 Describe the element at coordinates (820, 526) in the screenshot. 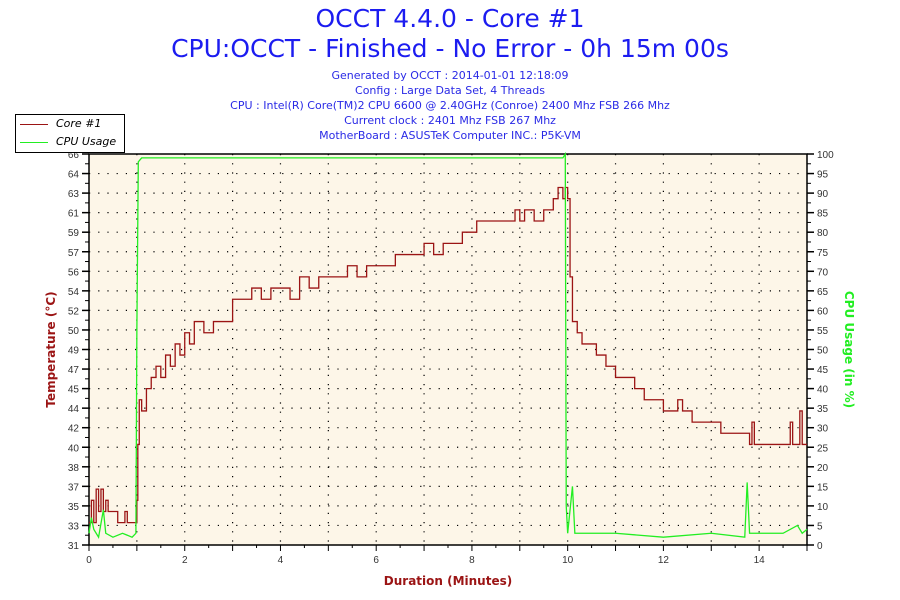

I see `y2-tick-label: 5` at that location.